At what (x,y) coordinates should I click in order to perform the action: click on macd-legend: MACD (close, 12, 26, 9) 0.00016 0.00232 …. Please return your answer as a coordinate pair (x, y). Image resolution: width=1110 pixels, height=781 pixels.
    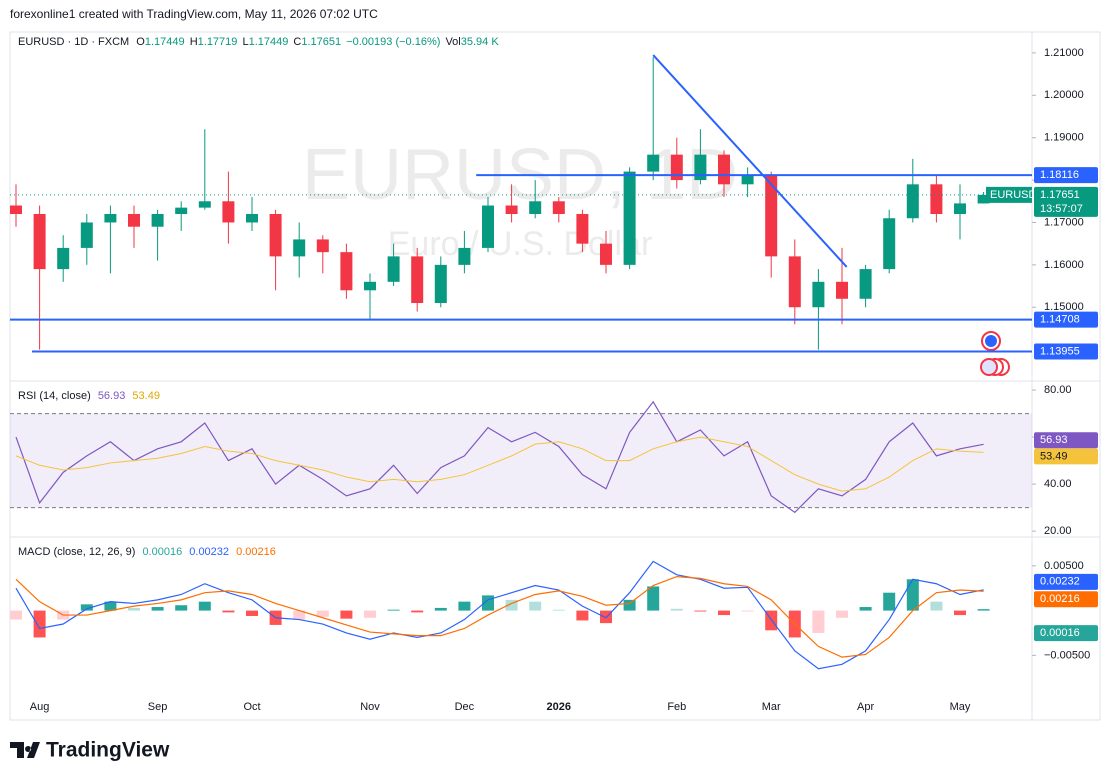
    Looking at the image, I should click on (147, 552).